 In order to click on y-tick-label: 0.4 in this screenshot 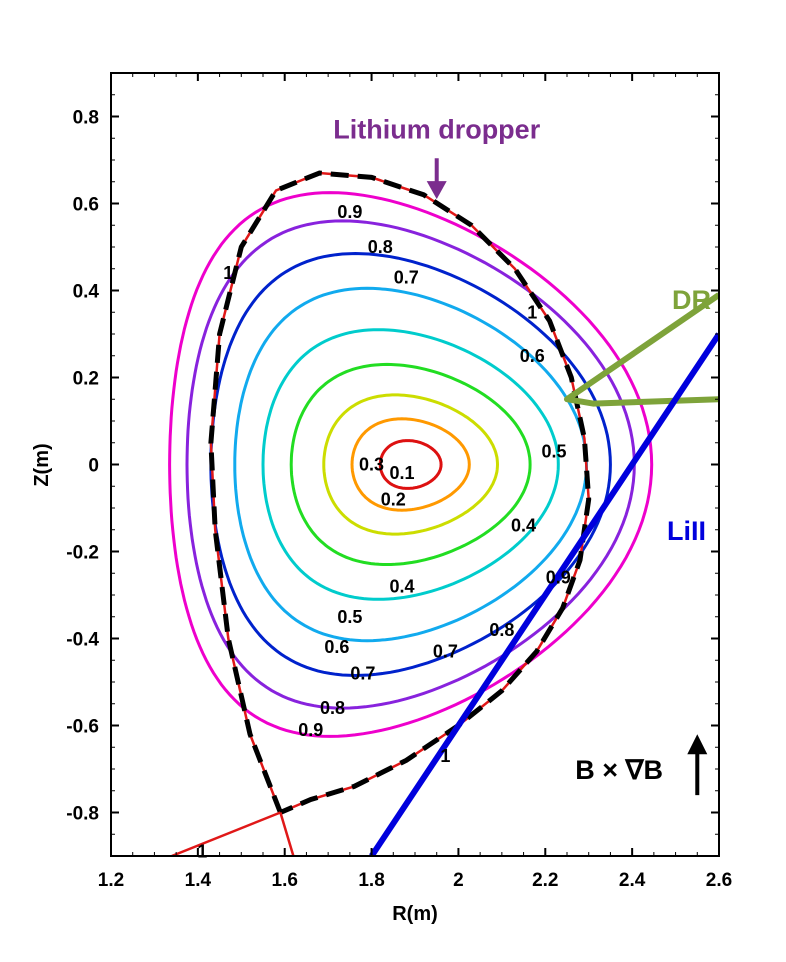, I will do `click(86, 292)`.